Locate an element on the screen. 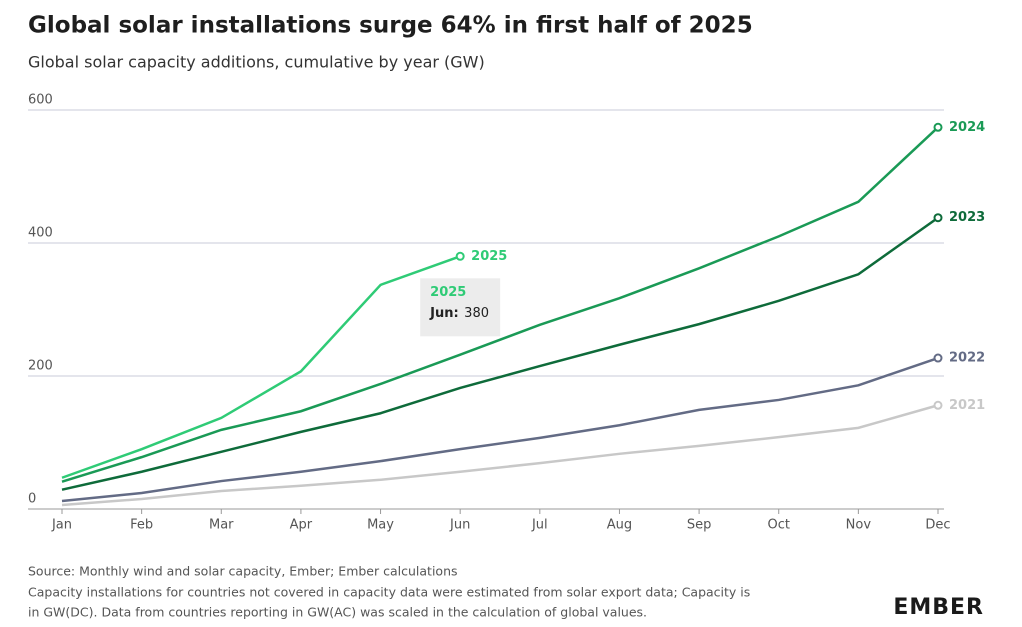 This screenshot has height=627, width=1022. series-label: 2021 is located at coordinates (967, 405).